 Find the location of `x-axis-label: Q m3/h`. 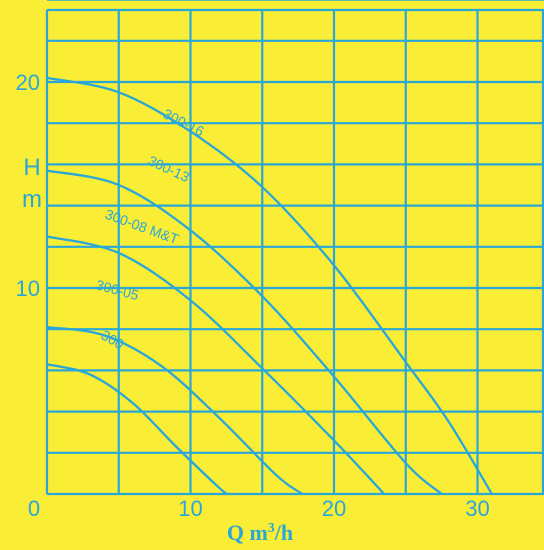

x-axis-label: Q m3/h is located at coordinates (260, 532).